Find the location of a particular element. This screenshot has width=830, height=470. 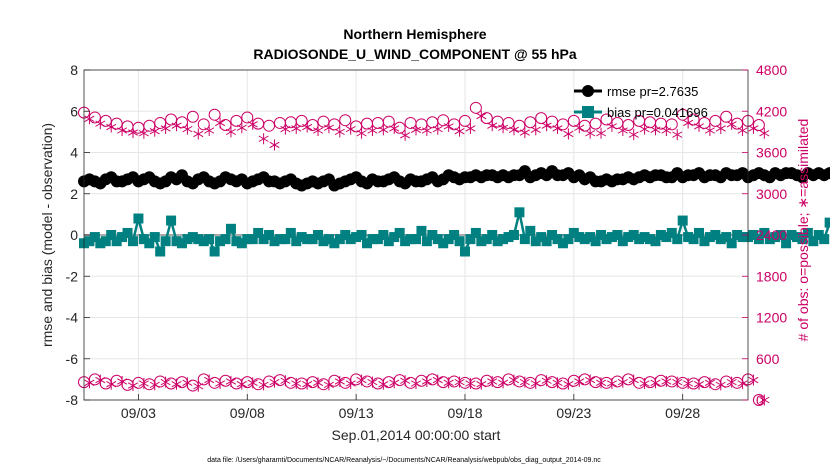

y-right-tick-label: 1800 is located at coordinates (771, 276).